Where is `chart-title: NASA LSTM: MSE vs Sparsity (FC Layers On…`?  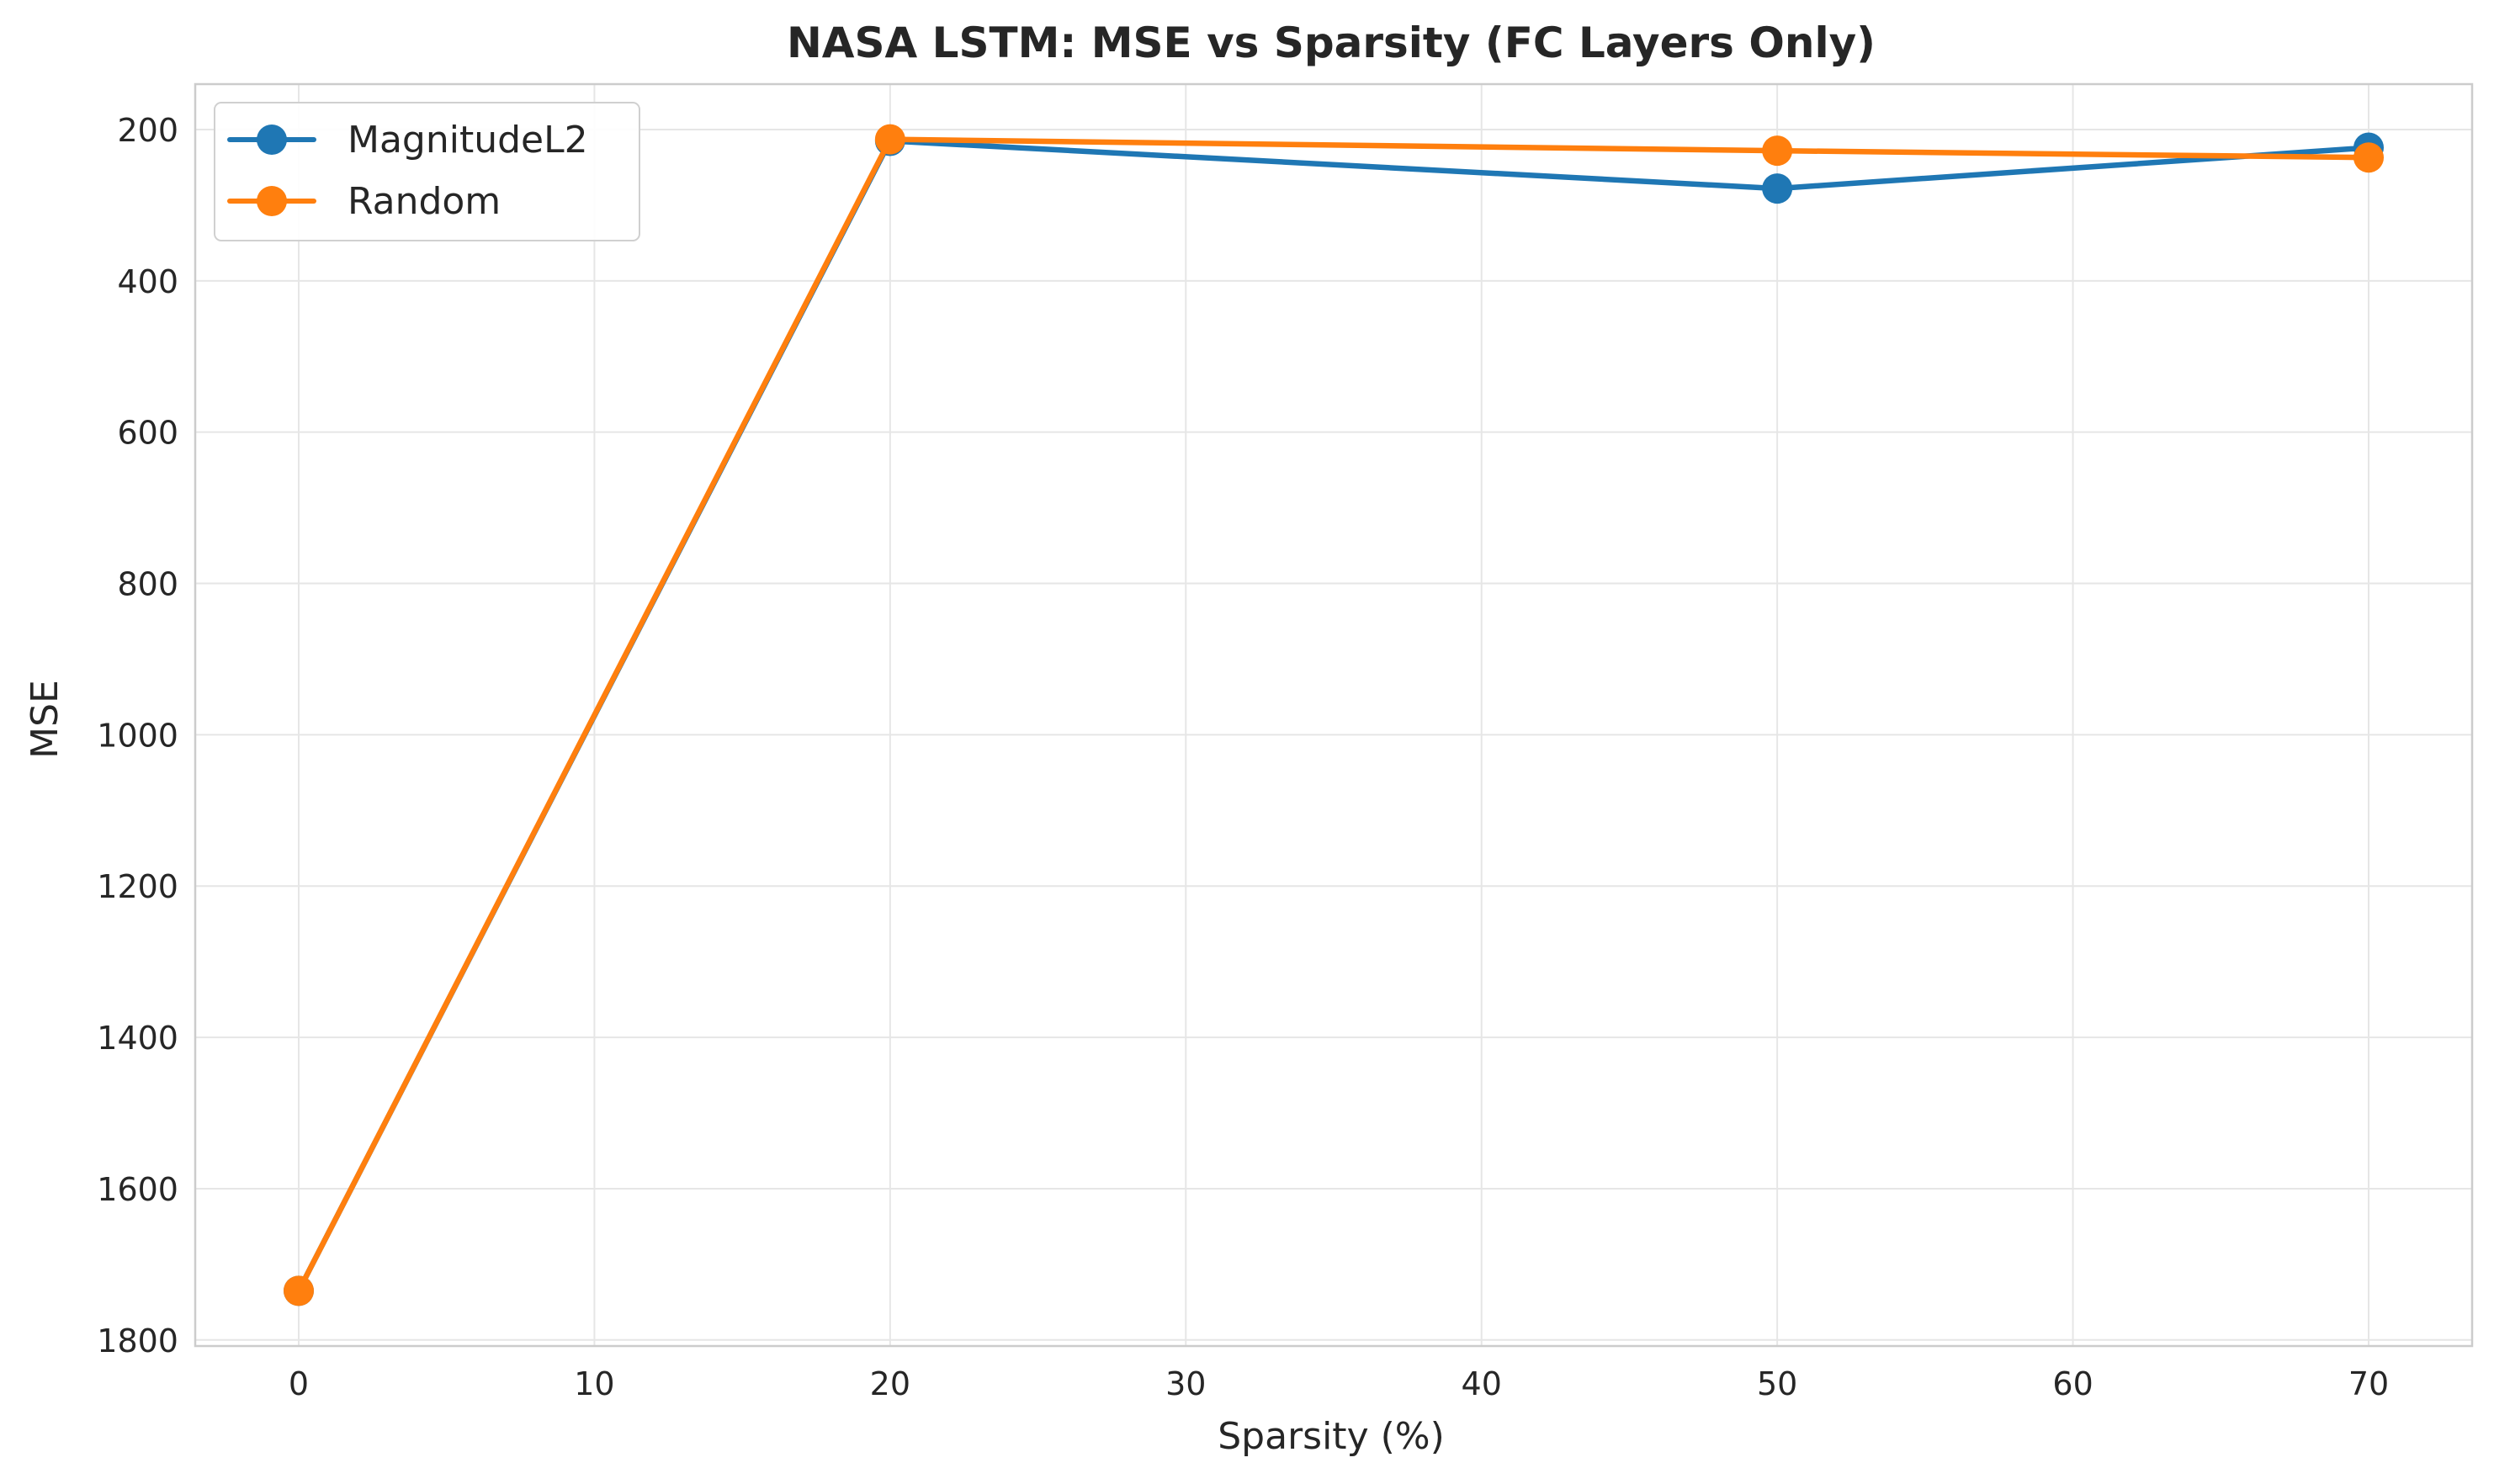
chart-title: NASA LSTM: MSE vs Sparsity (FC Layers On… is located at coordinates (1332, 43).